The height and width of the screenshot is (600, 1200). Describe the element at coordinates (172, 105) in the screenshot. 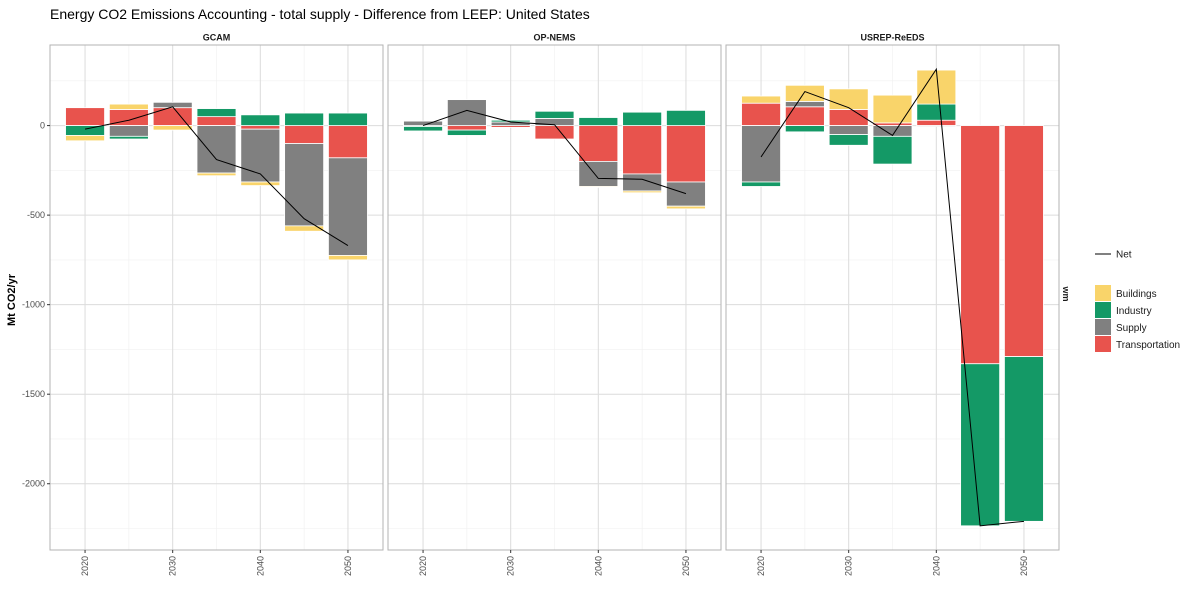

I see `bar-supply-2030` at that location.